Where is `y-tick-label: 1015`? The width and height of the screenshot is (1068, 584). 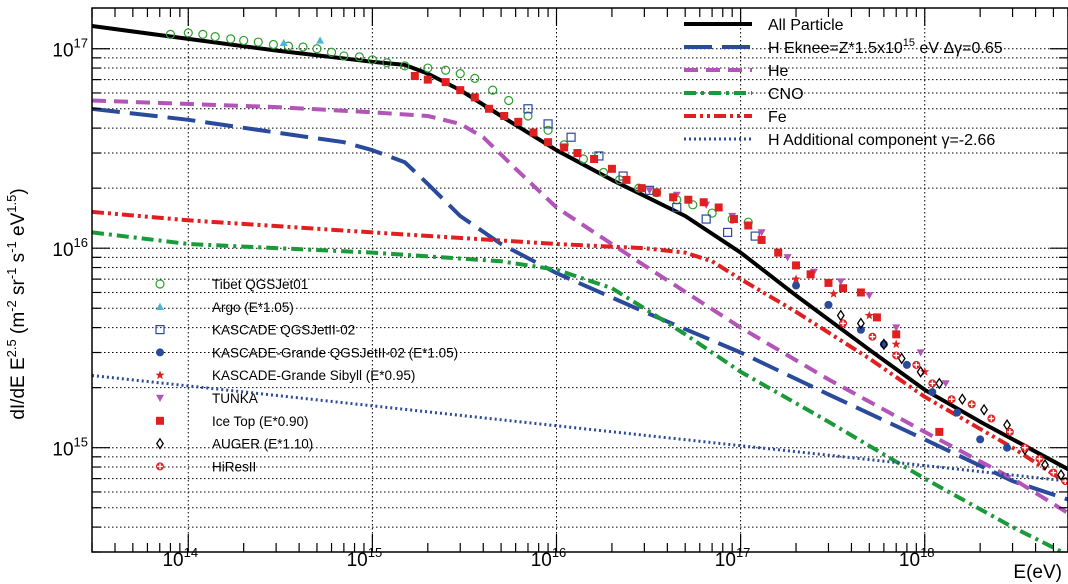
y-tick-label: 1015 is located at coordinates (70, 448).